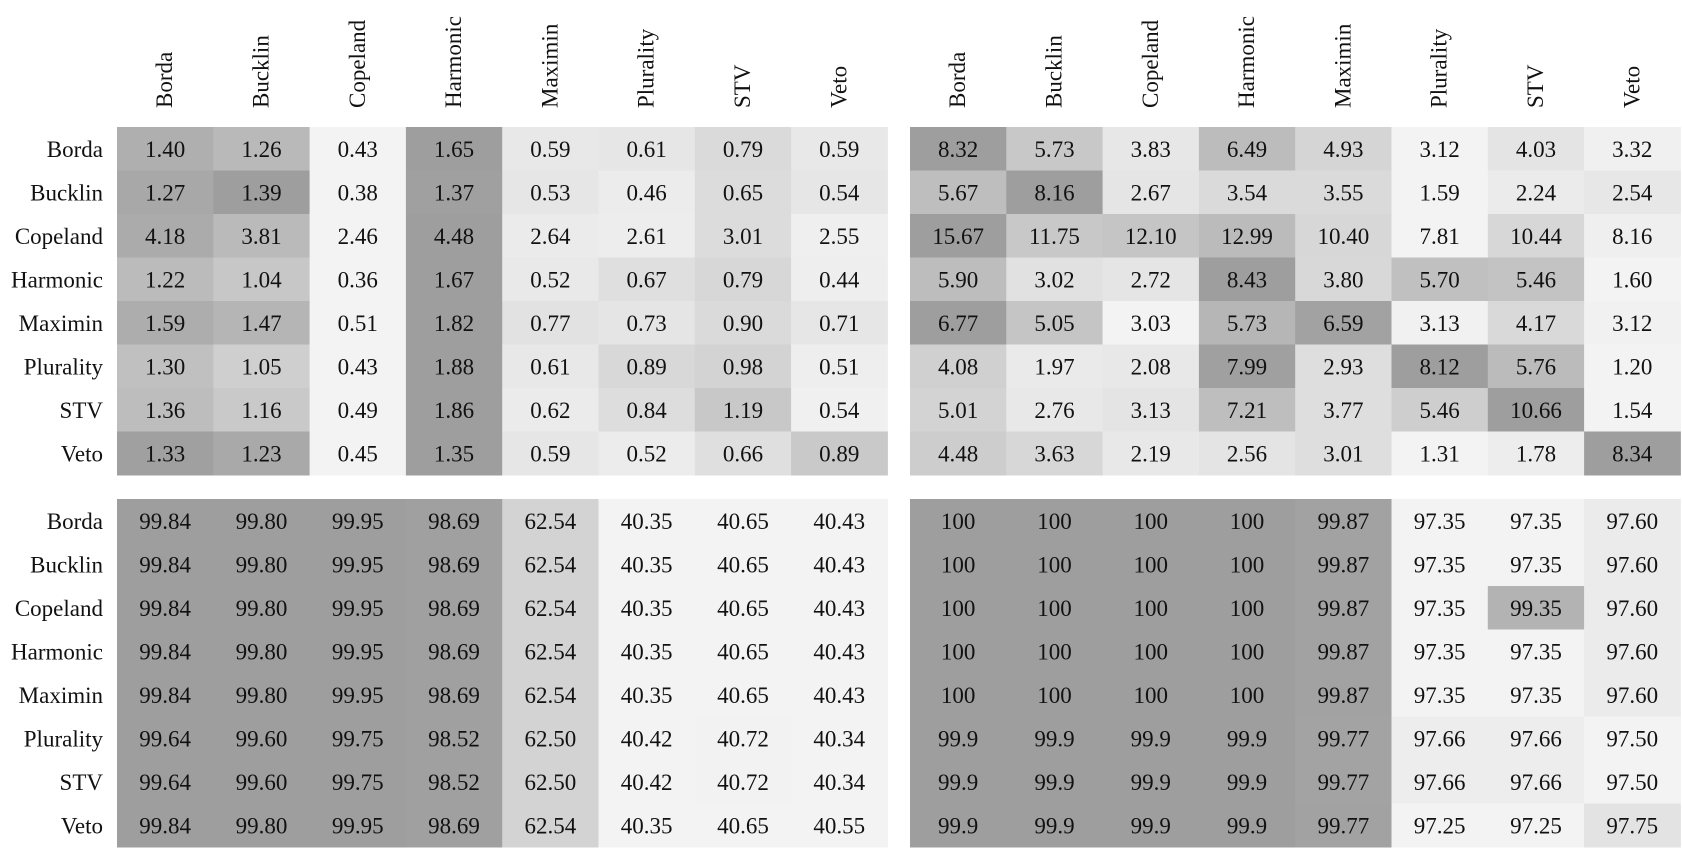 Image resolution: width=1682 pixels, height=850 pixels. I want to click on cell-value: 40.65, so click(743, 651).